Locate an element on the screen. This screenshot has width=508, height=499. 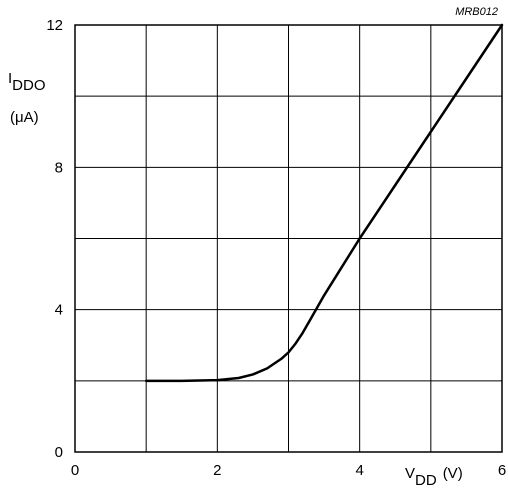
y-tick-label-1: 4 is located at coordinates (59, 310).